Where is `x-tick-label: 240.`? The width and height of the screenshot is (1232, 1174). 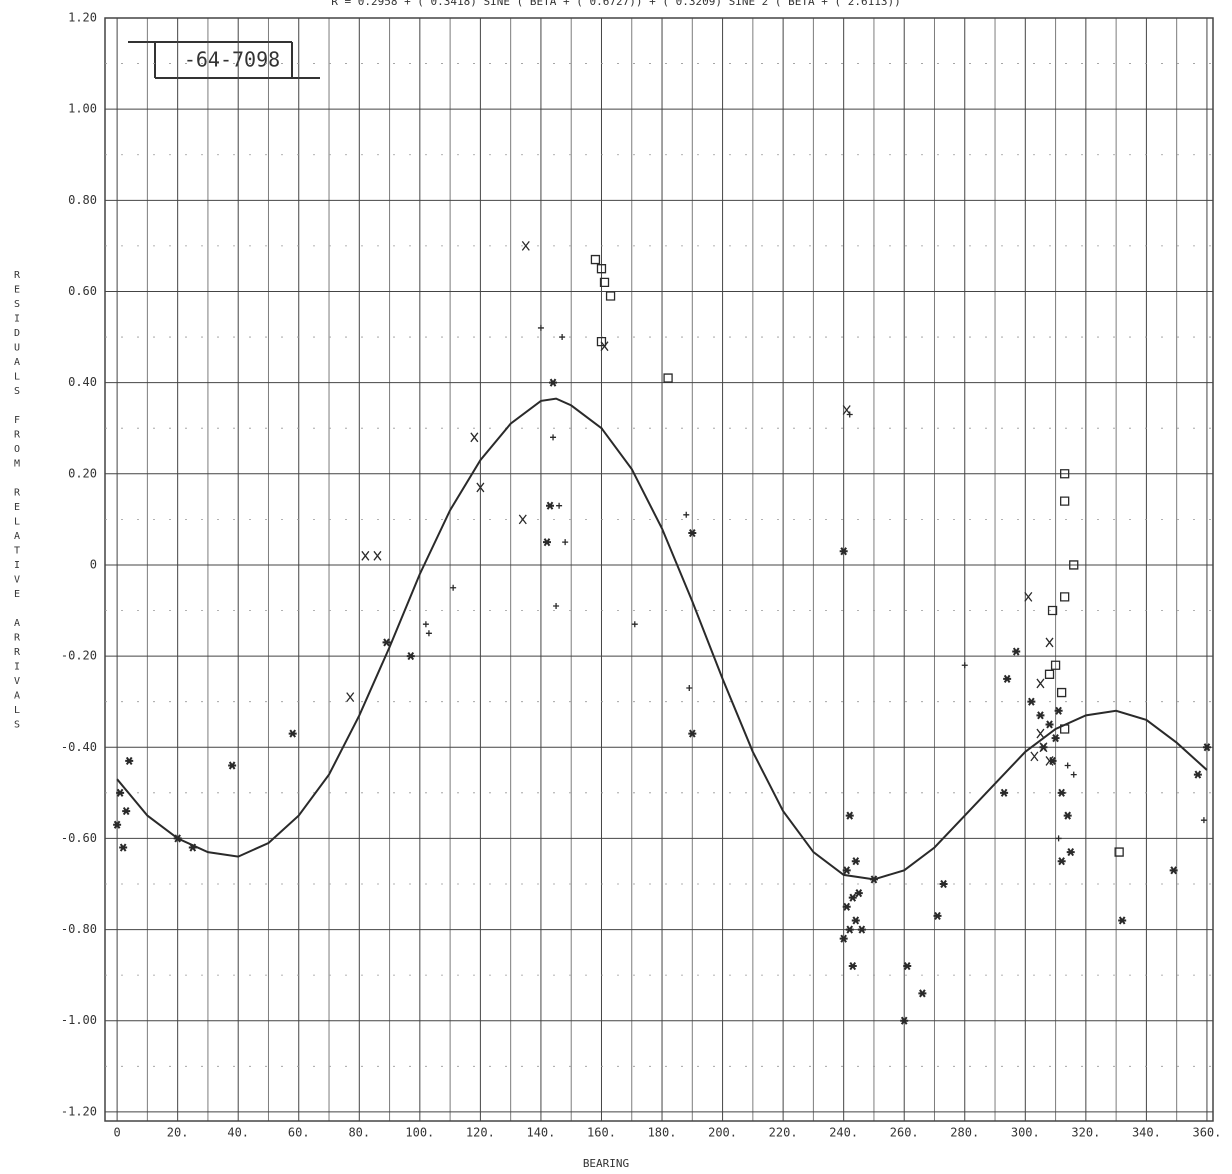
x-tick-label: 240. is located at coordinates (843, 1133).